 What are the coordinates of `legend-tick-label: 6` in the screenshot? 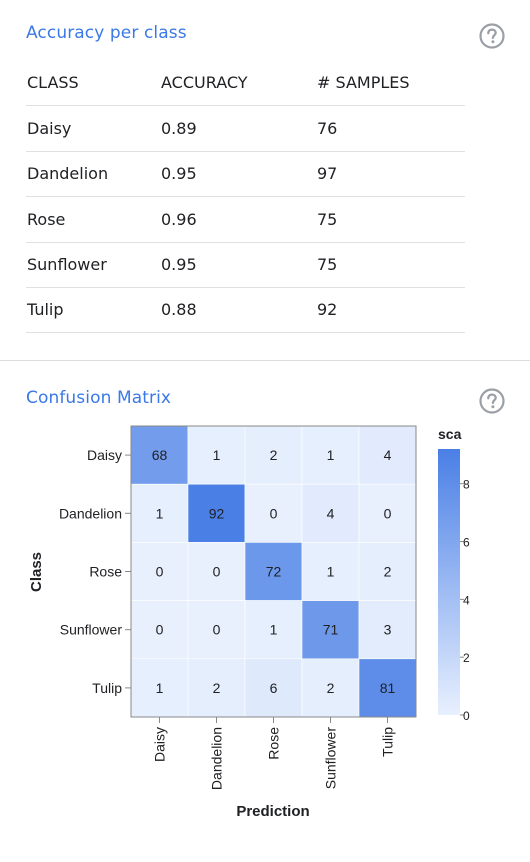 It's located at (466, 543).